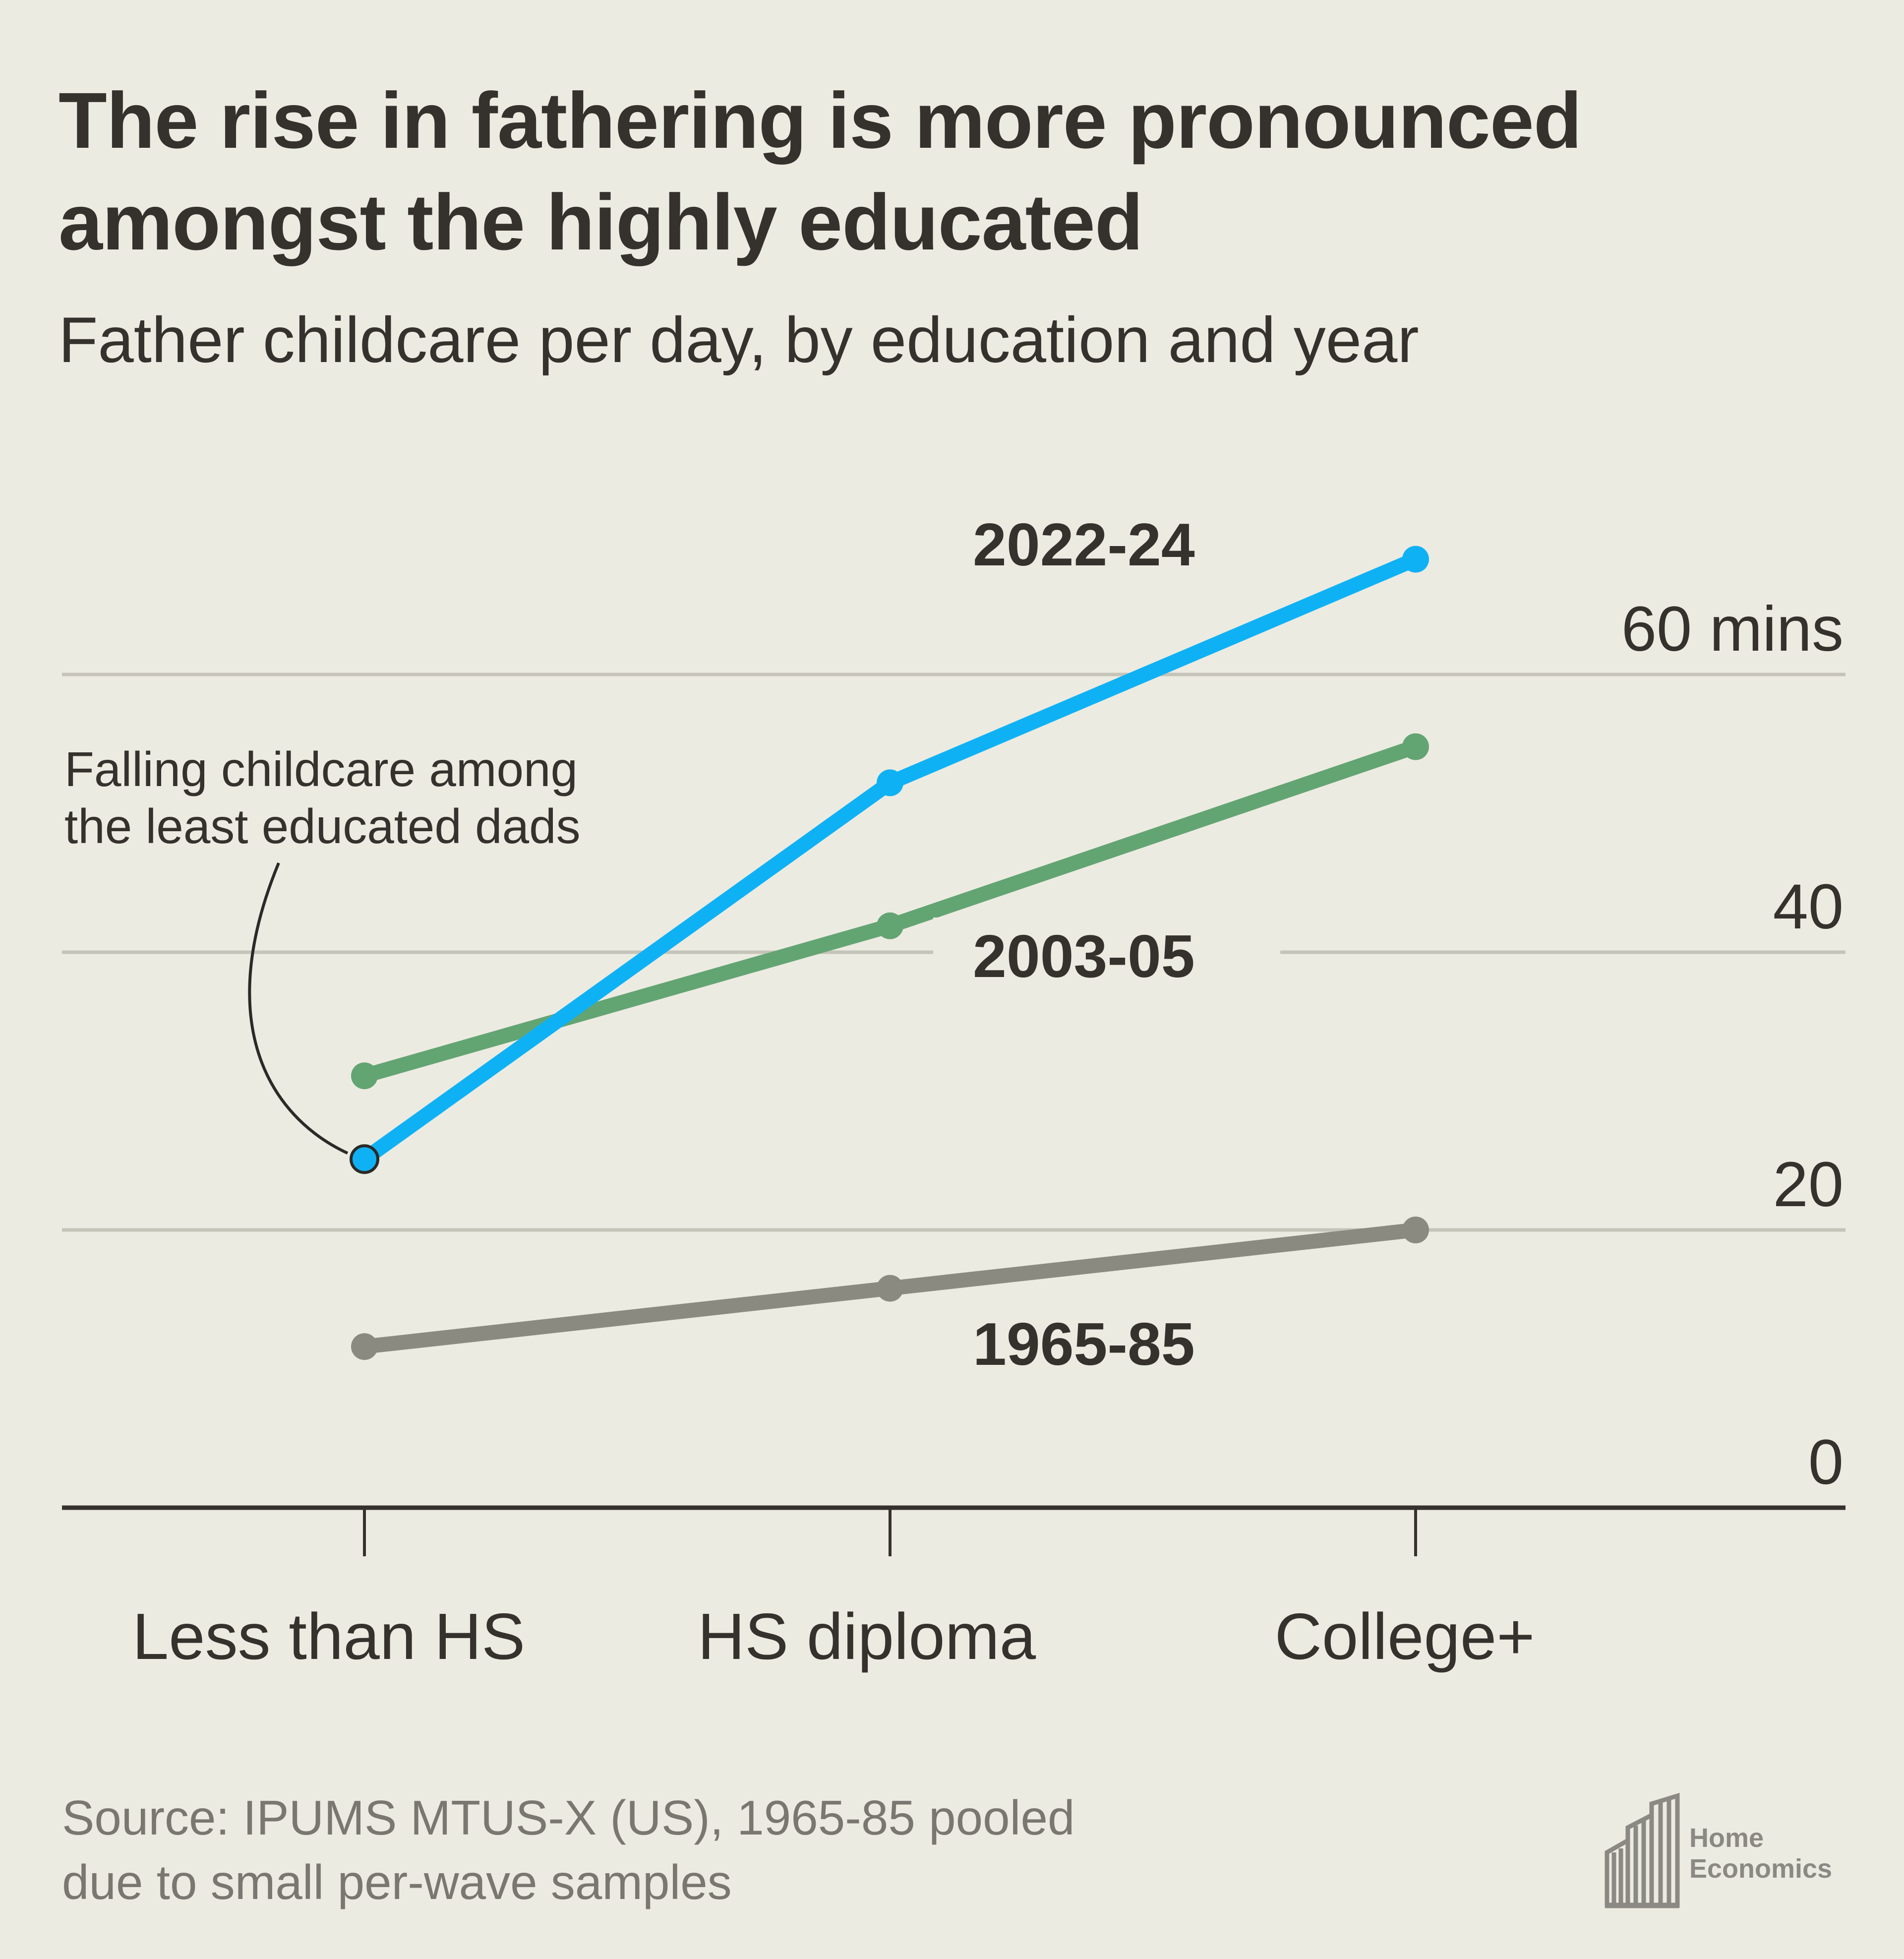 The image size is (1904, 1959). I want to click on y-tick-label-20: 20, so click(1808, 1184).